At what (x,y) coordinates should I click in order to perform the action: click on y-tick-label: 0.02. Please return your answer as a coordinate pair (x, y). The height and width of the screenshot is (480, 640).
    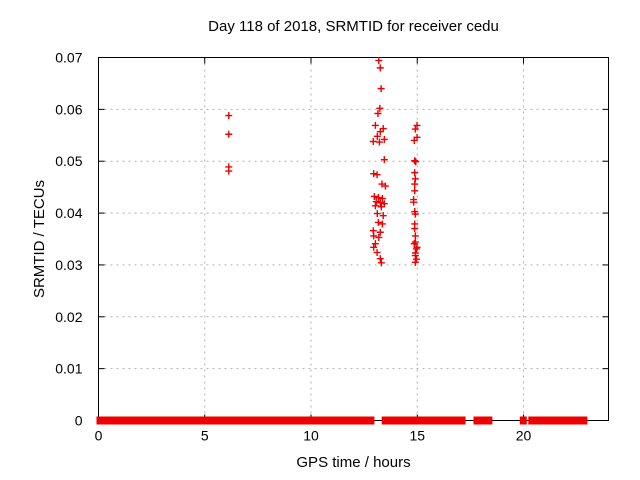
    Looking at the image, I should click on (68, 317).